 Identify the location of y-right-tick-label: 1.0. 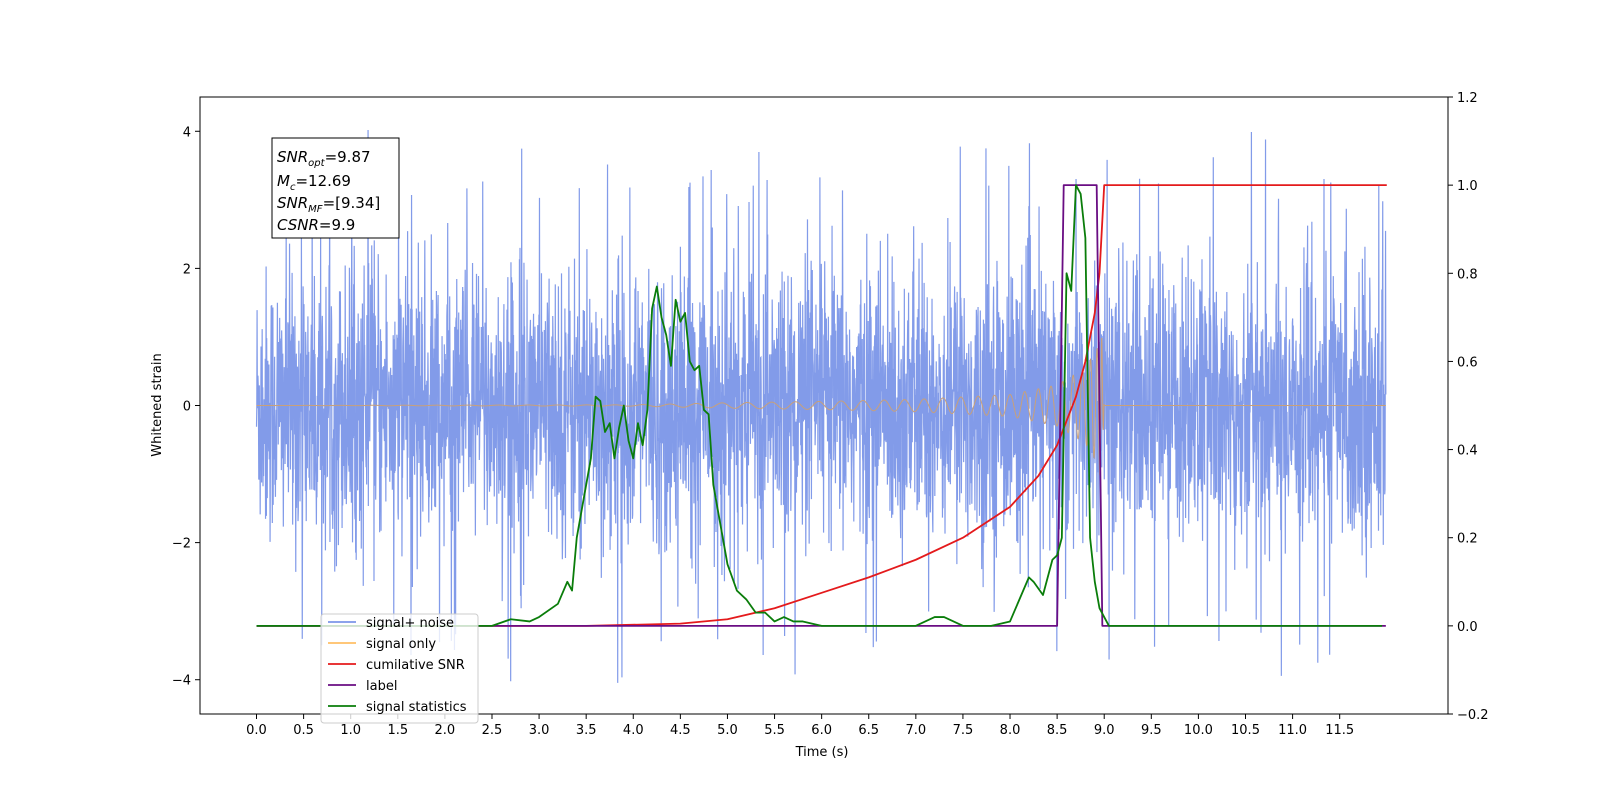
(1467, 186).